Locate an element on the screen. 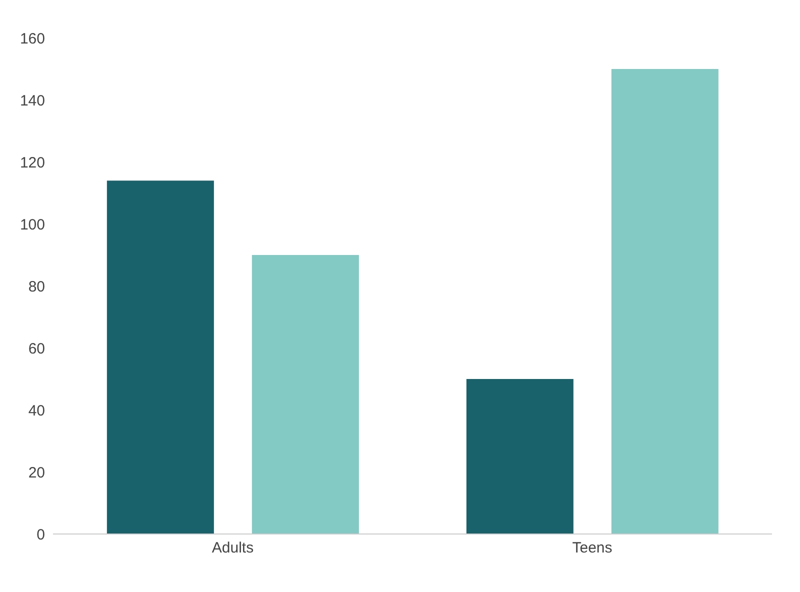 The height and width of the screenshot is (592, 800). y-tick-label: 100 is located at coordinates (32, 225).